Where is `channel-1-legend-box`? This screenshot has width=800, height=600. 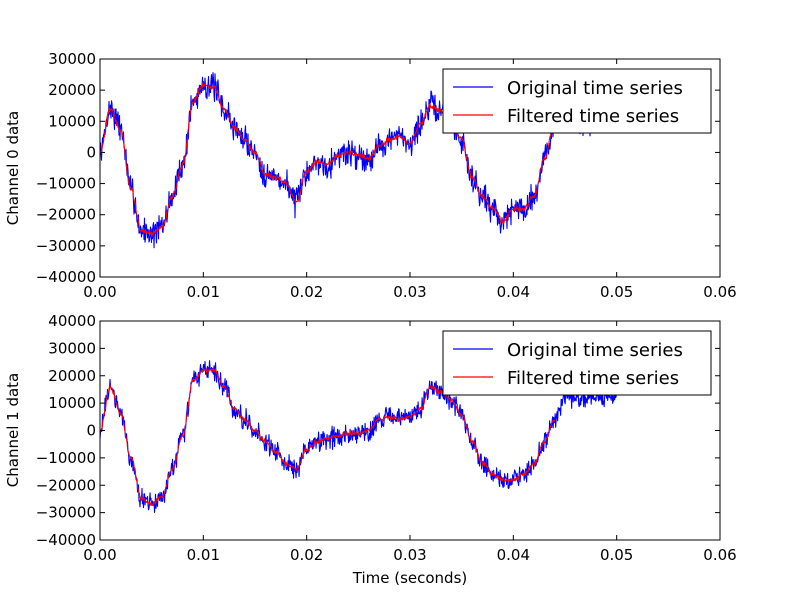
channel-1-legend-box is located at coordinates (577, 363).